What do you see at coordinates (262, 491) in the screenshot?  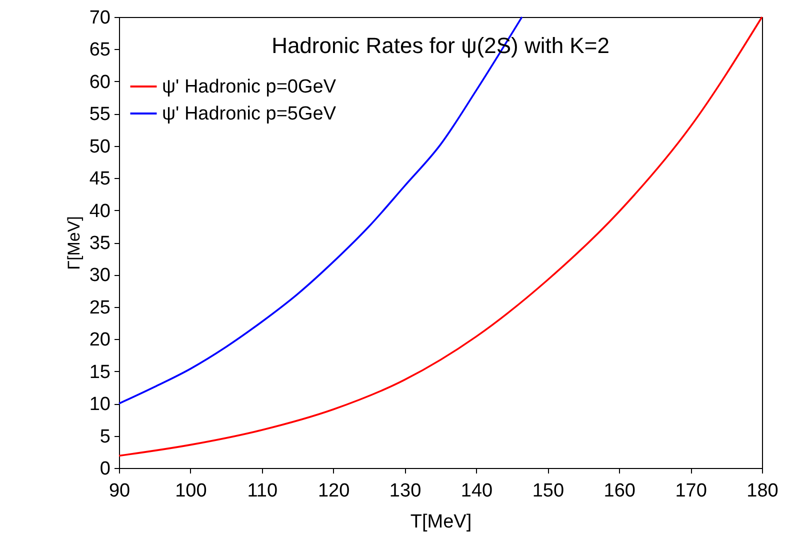 I see `x-tick-label: 110` at bounding box center [262, 491].